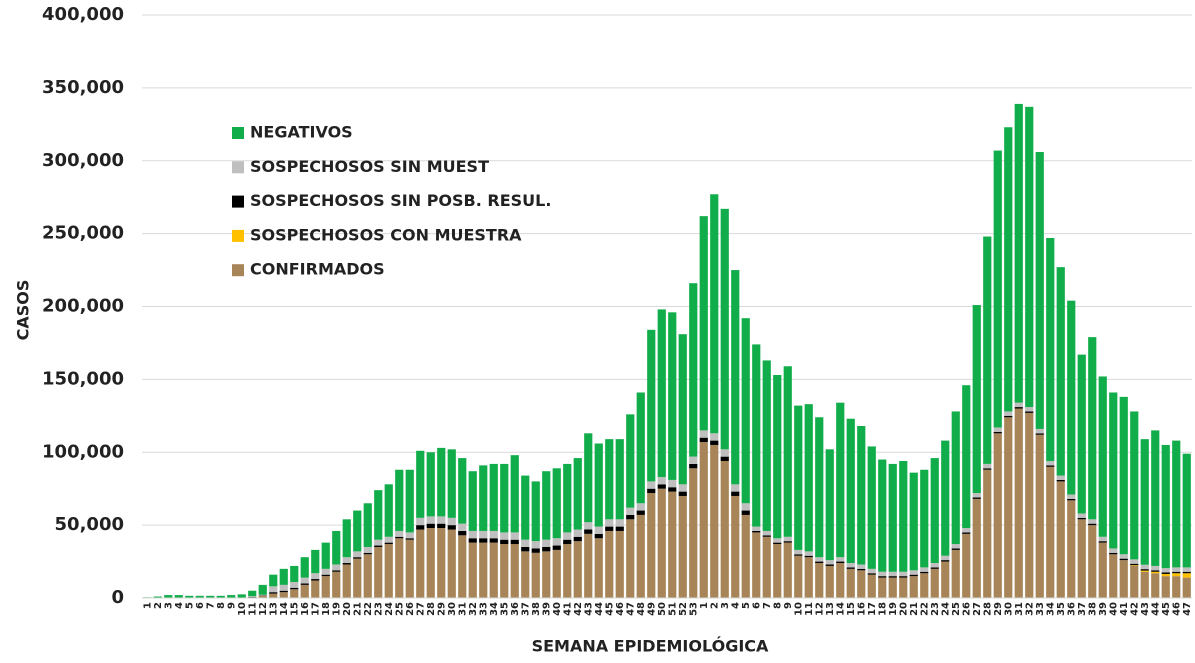 Image resolution: width=1195 pixels, height=663 pixels. What do you see at coordinates (693, 609) in the screenshot?
I see `x-tick-label: 53` at bounding box center [693, 609].